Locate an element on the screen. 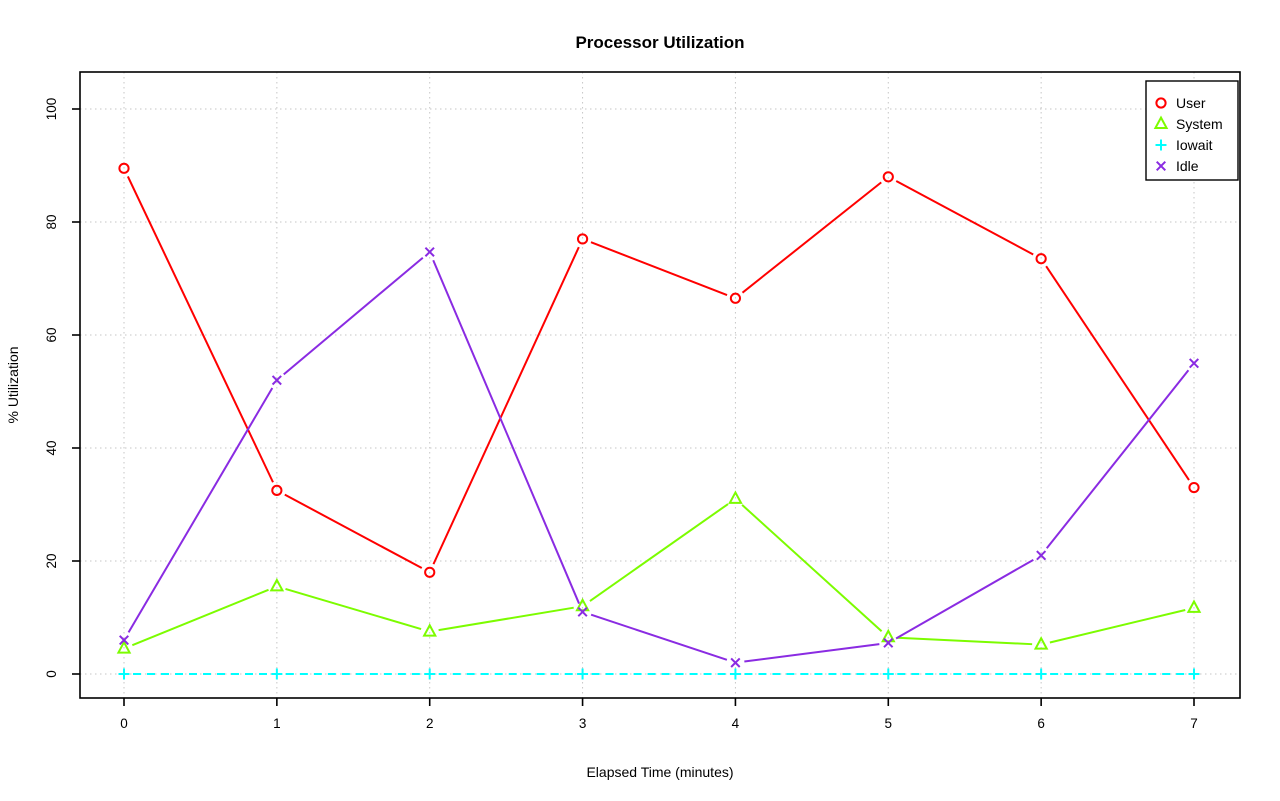  y-axis-title: % Utilization is located at coordinates (13, 384).